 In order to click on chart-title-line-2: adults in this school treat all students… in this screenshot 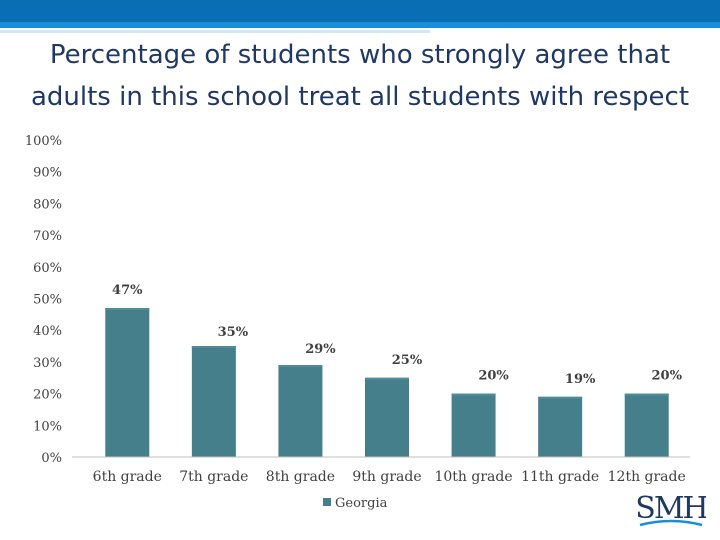, I will do `click(360, 97)`.